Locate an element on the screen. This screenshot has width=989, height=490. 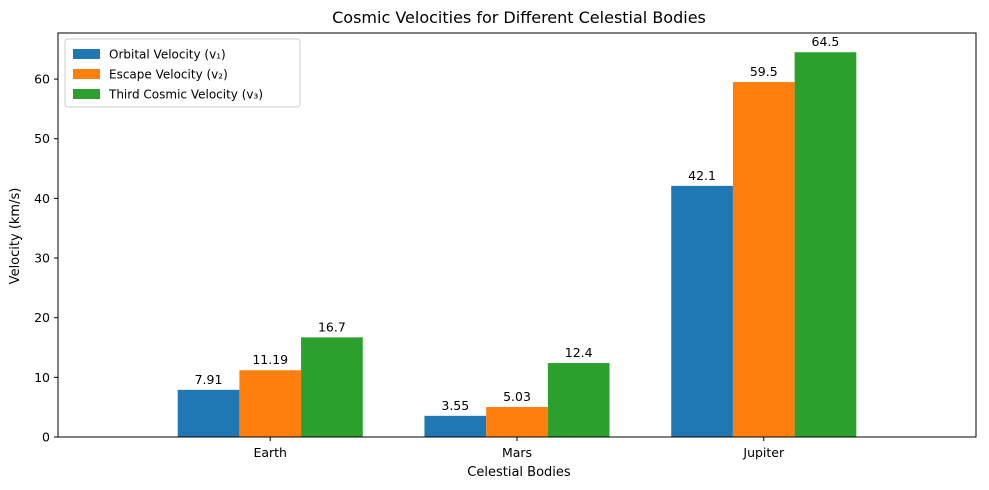
data-label: 7.91 is located at coordinates (209, 379).